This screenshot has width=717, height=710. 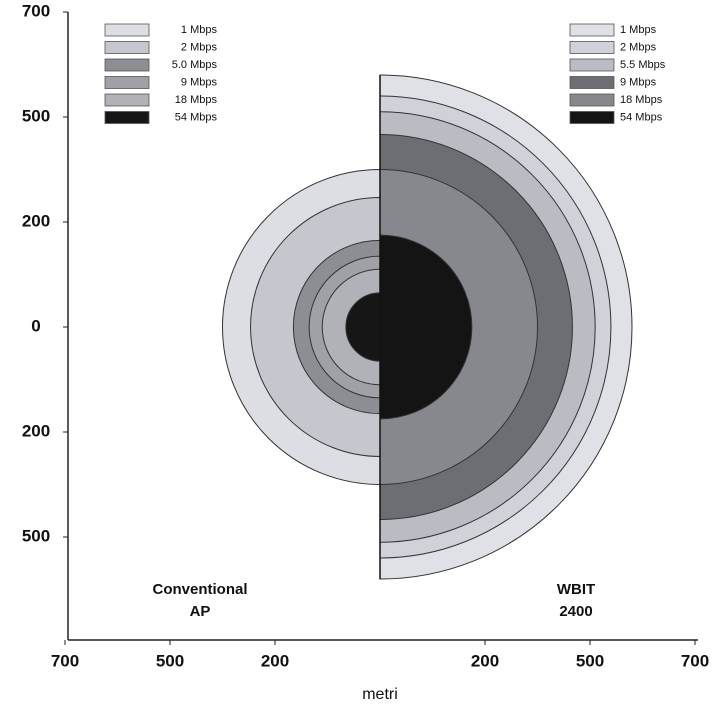 What do you see at coordinates (576, 589) in the screenshot?
I see `series-label: WBIT` at bounding box center [576, 589].